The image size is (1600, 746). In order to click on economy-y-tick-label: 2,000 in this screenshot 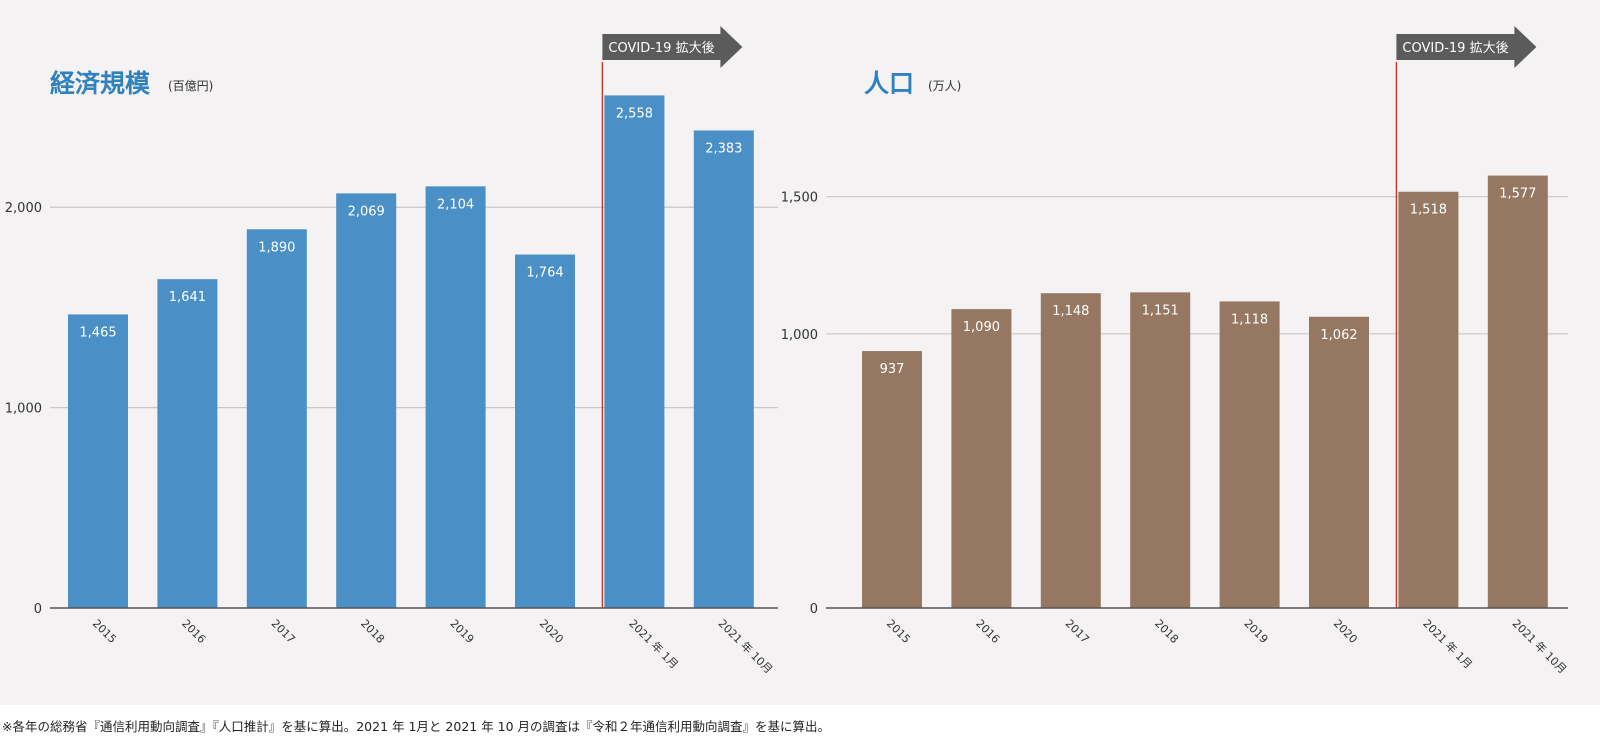, I will do `click(23, 208)`.